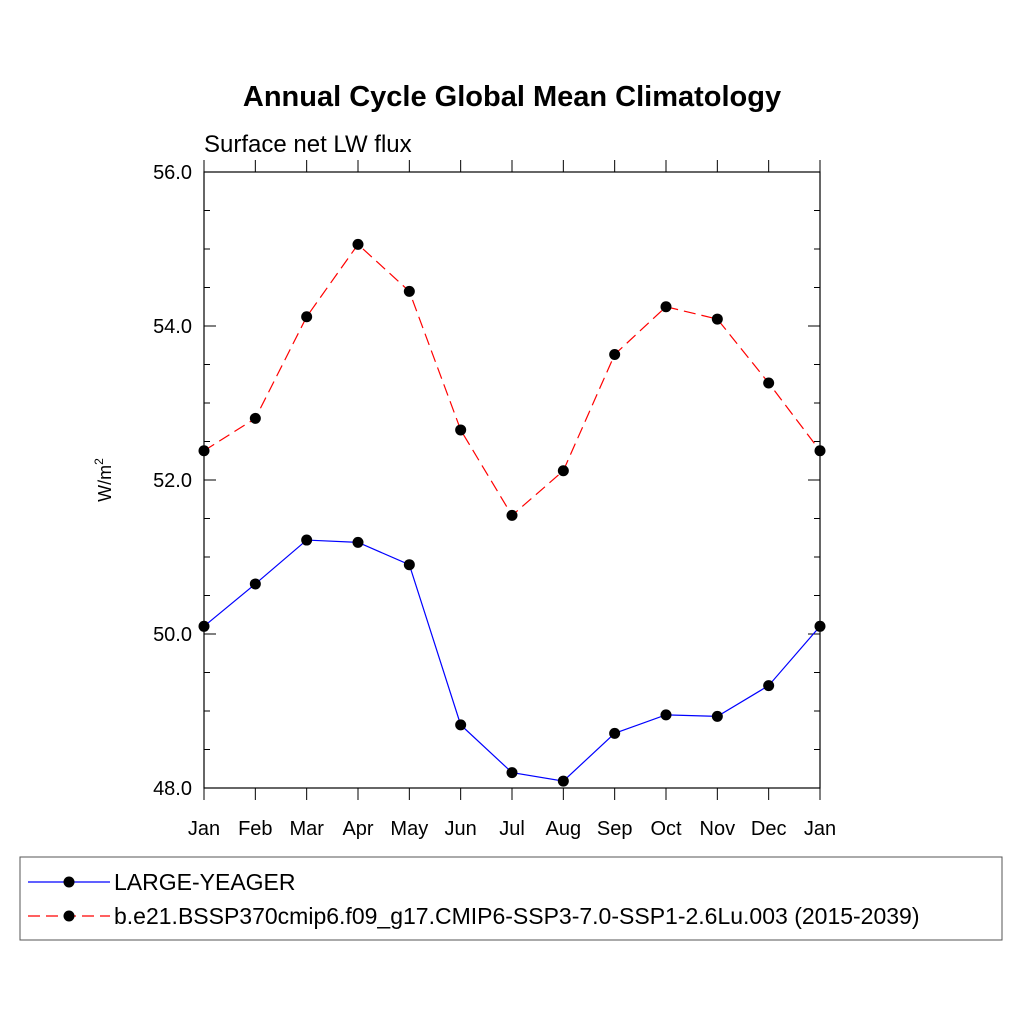 The image size is (1024, 1024). I want to click on series-line, so click(512, 660).